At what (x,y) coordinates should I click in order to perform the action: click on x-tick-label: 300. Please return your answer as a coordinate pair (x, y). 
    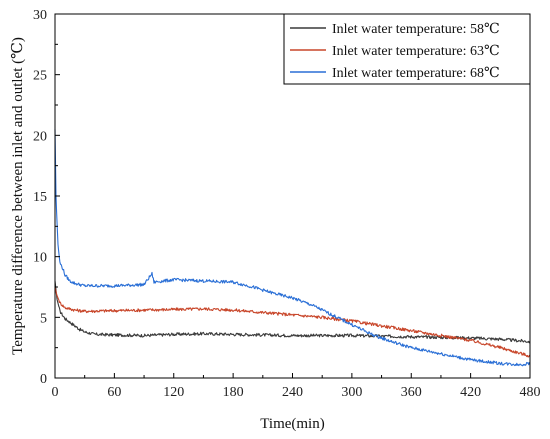
    Looking at the image, I should click on (351, 392).